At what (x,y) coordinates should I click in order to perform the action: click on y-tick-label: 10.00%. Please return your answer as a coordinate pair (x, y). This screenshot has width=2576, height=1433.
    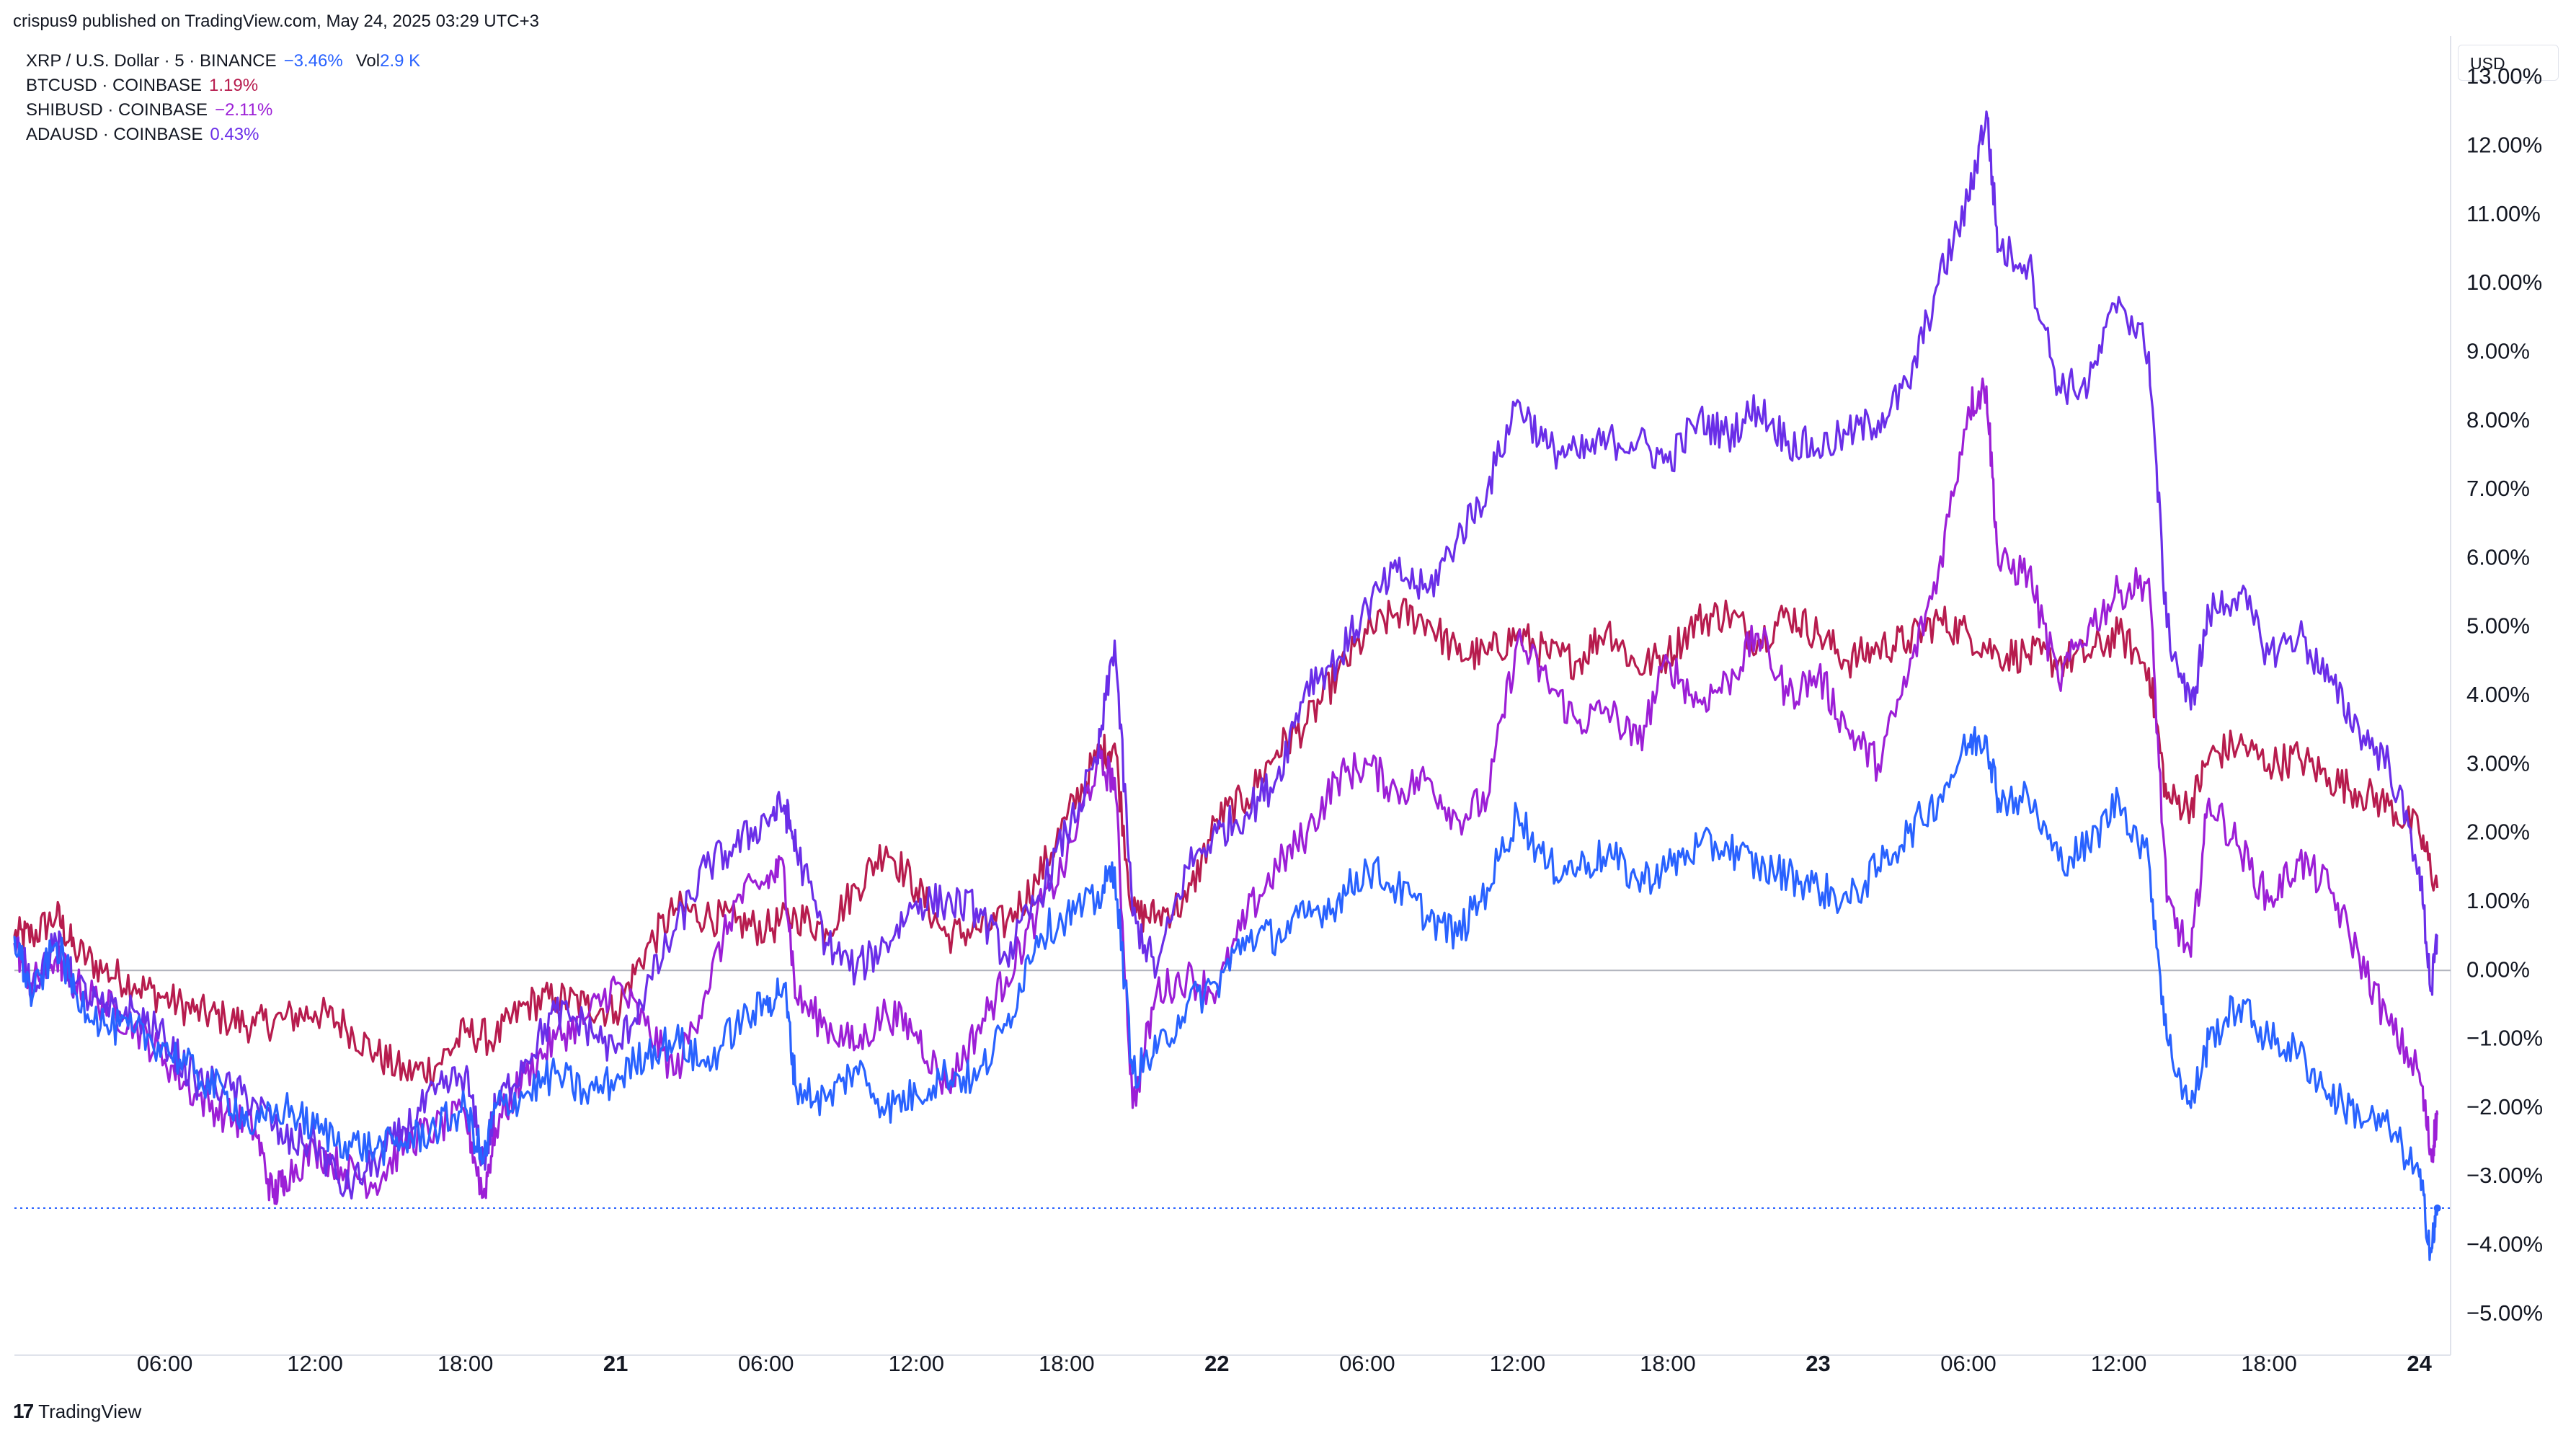
    Looking at the image, I should click on (2504, 282).